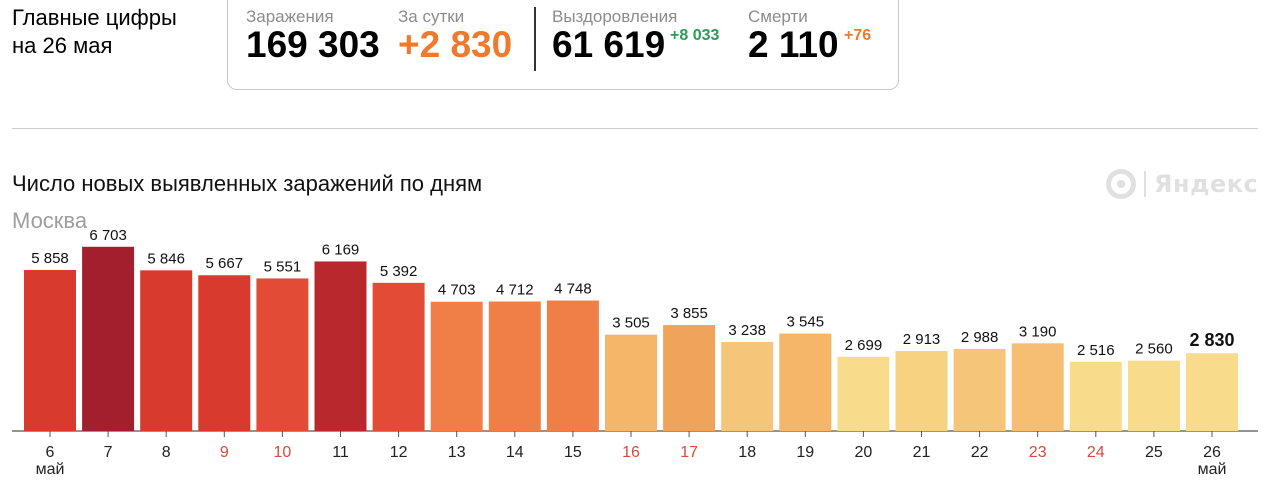  I want to click on bar-value-label: 2 988, so click(980, 337).